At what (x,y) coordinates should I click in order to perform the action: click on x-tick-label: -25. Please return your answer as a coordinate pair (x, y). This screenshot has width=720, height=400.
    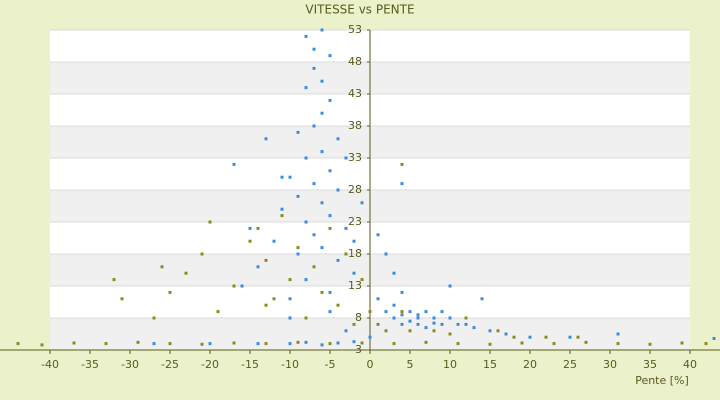
    Looking at the image, I should click on (170, 364).